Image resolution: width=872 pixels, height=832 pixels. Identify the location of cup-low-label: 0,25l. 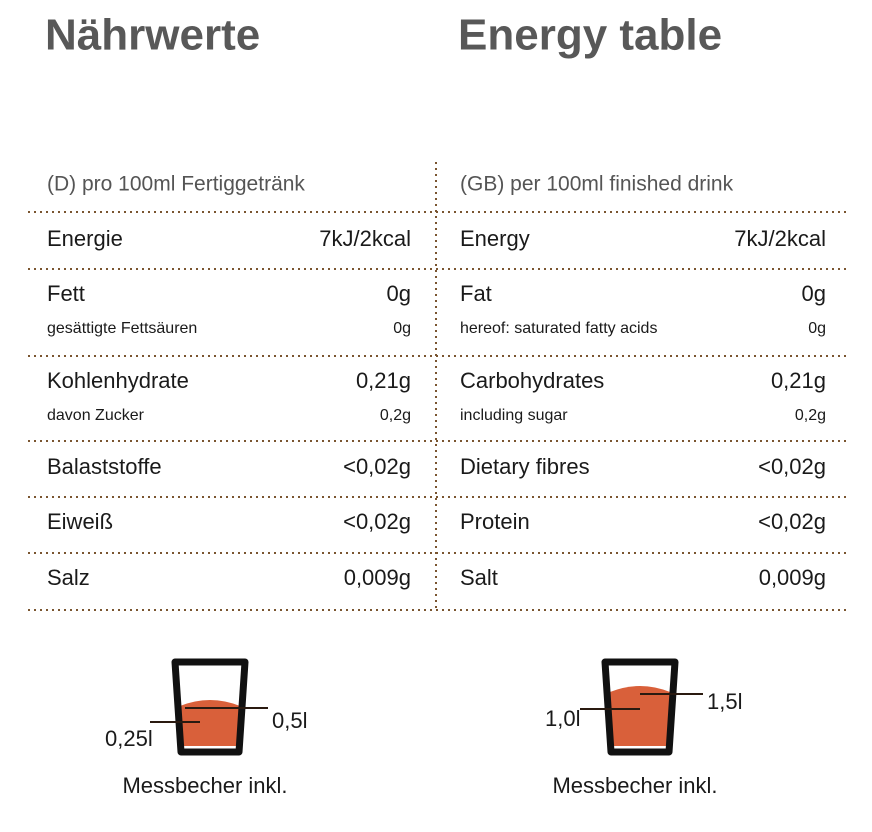
(129, 738).